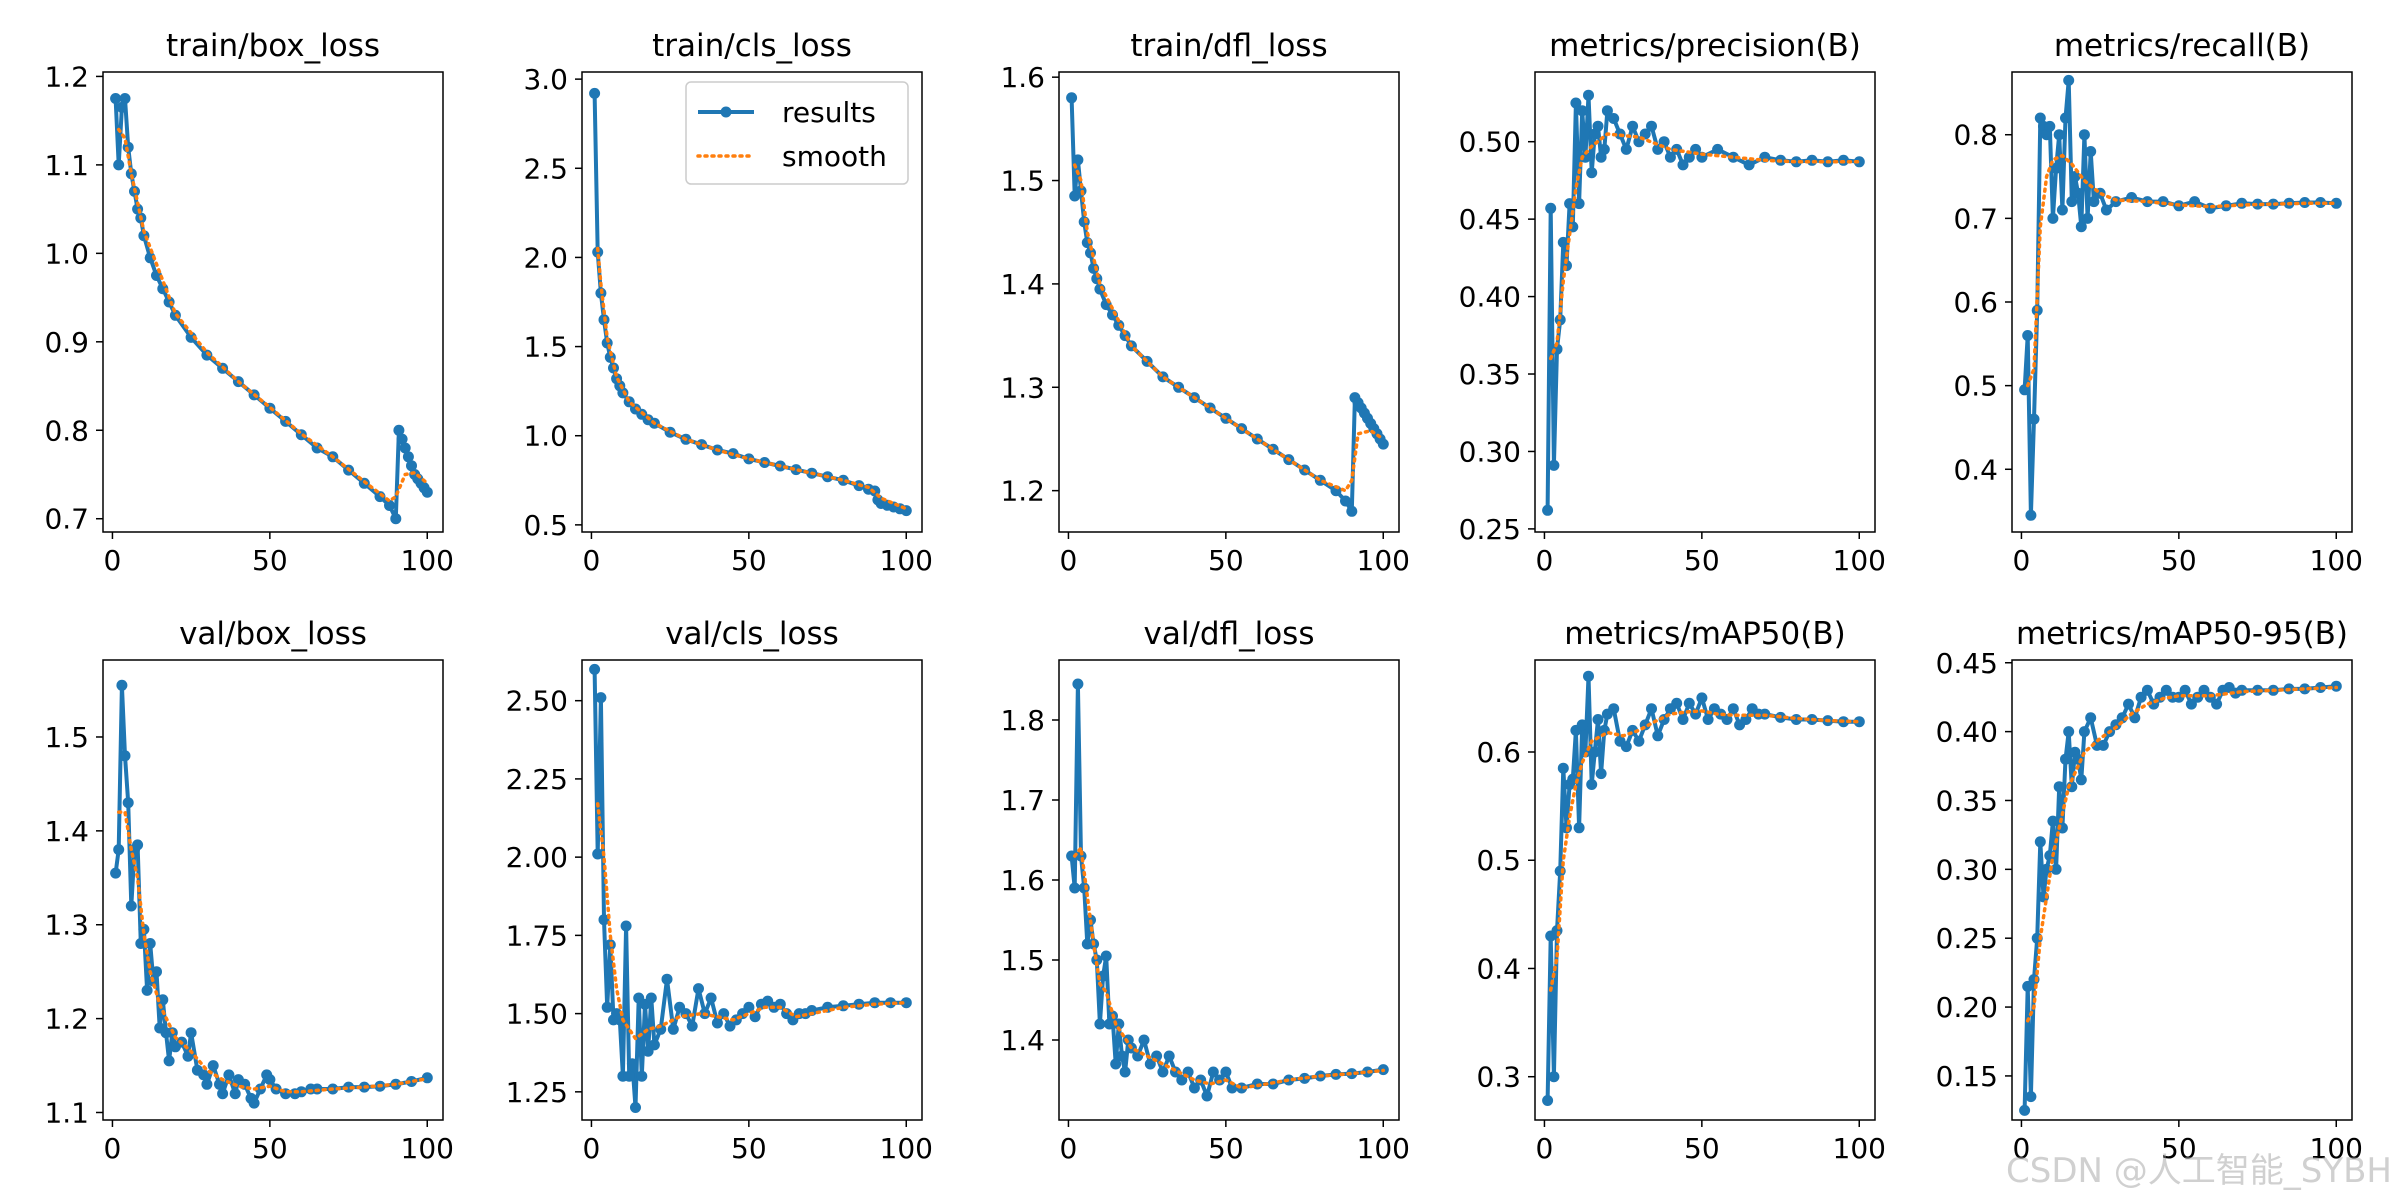 The width and height of the screenshot is (2400, 1200). What do you see at coordinates (752, 46) in the screenshot?
I see `subplot-title: train/cls_loss` at bounding box center [752, 46].